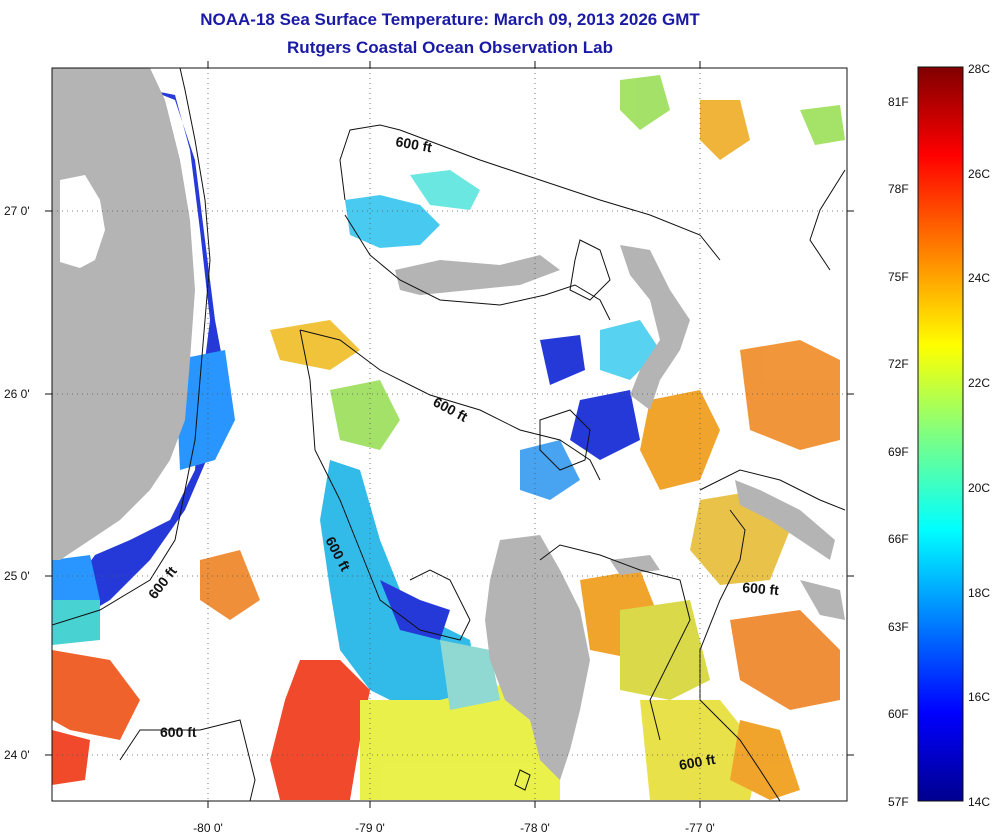 The height and width of the screenshot is (840, 1000). Describe the element at coordinates (979, 69) in the screenshot. I see `colorbar-celsius-label: 28C` at that location.